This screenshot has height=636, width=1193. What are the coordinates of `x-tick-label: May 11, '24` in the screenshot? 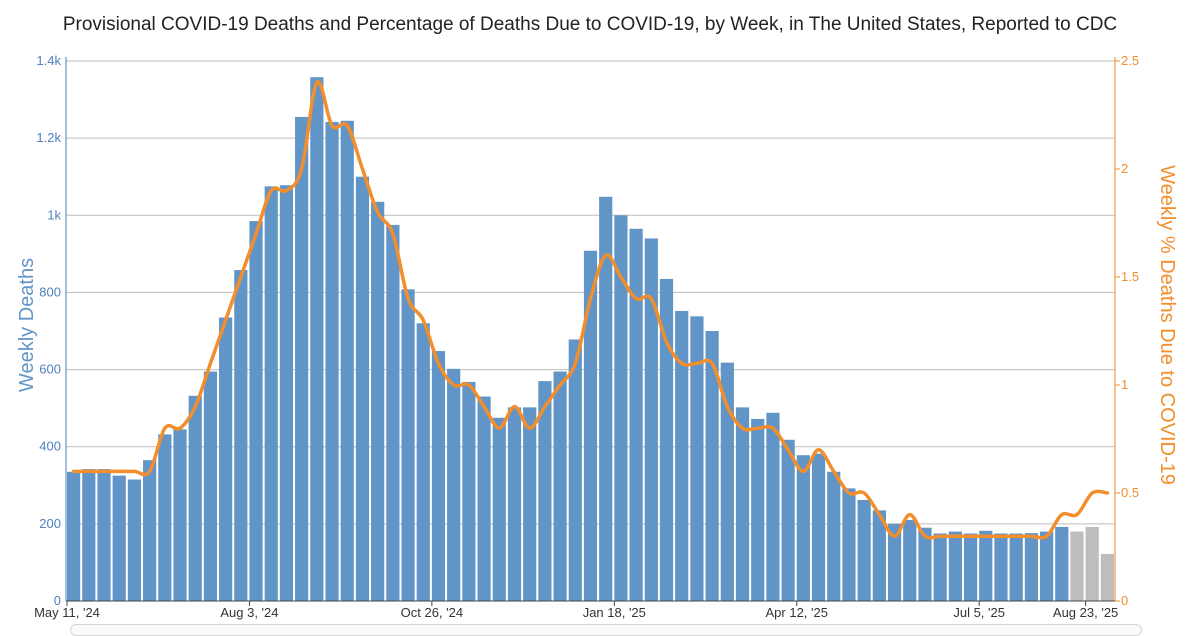 It's located at (67, 612).